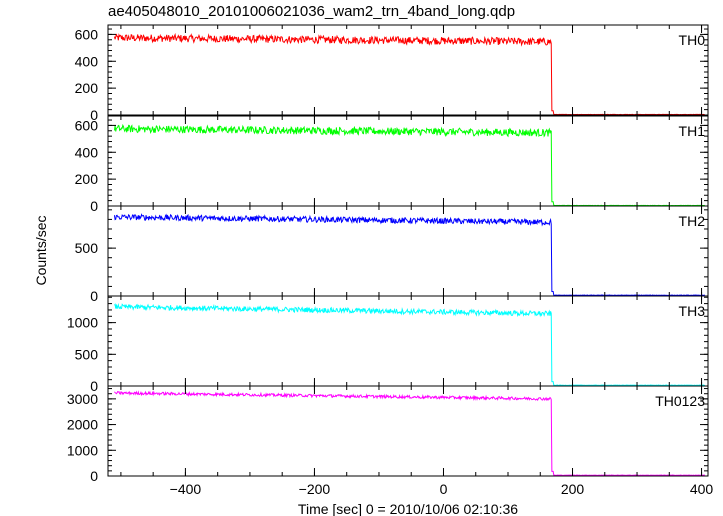 The image size is (723, 516). What do you see at coordinates (41, 250) in the screenshot?
I see `y-axis-label: Counts/sec` at bounding box center [41, 250].